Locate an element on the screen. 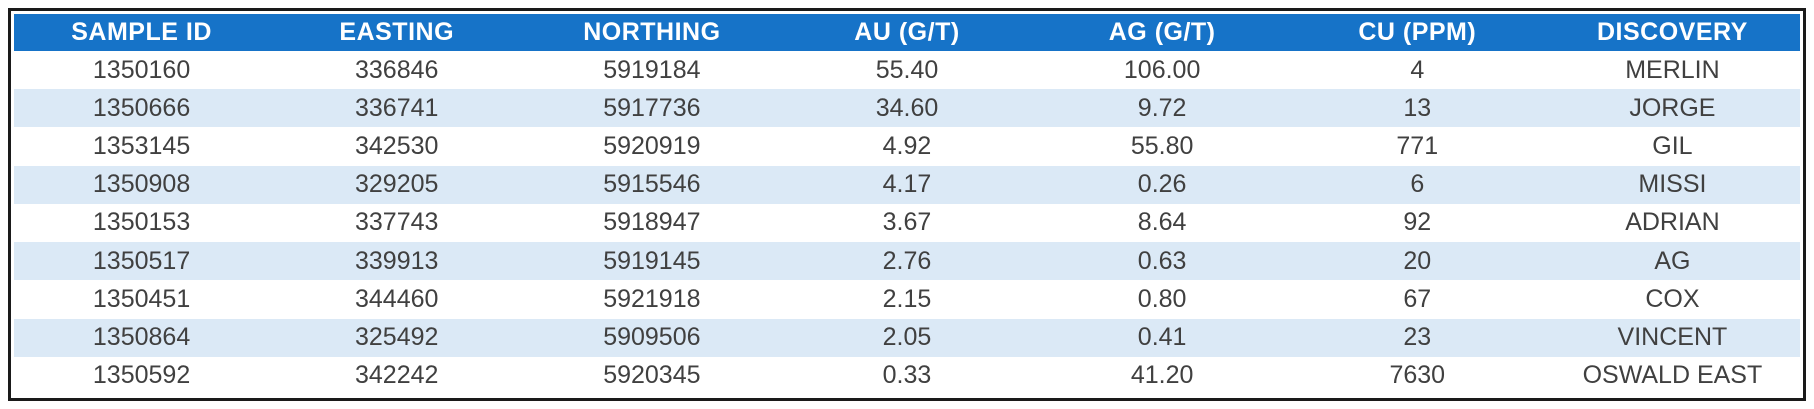 The image size is (1814, 409). column-header: CU (PPM) is located at coordinates (1417, 32).